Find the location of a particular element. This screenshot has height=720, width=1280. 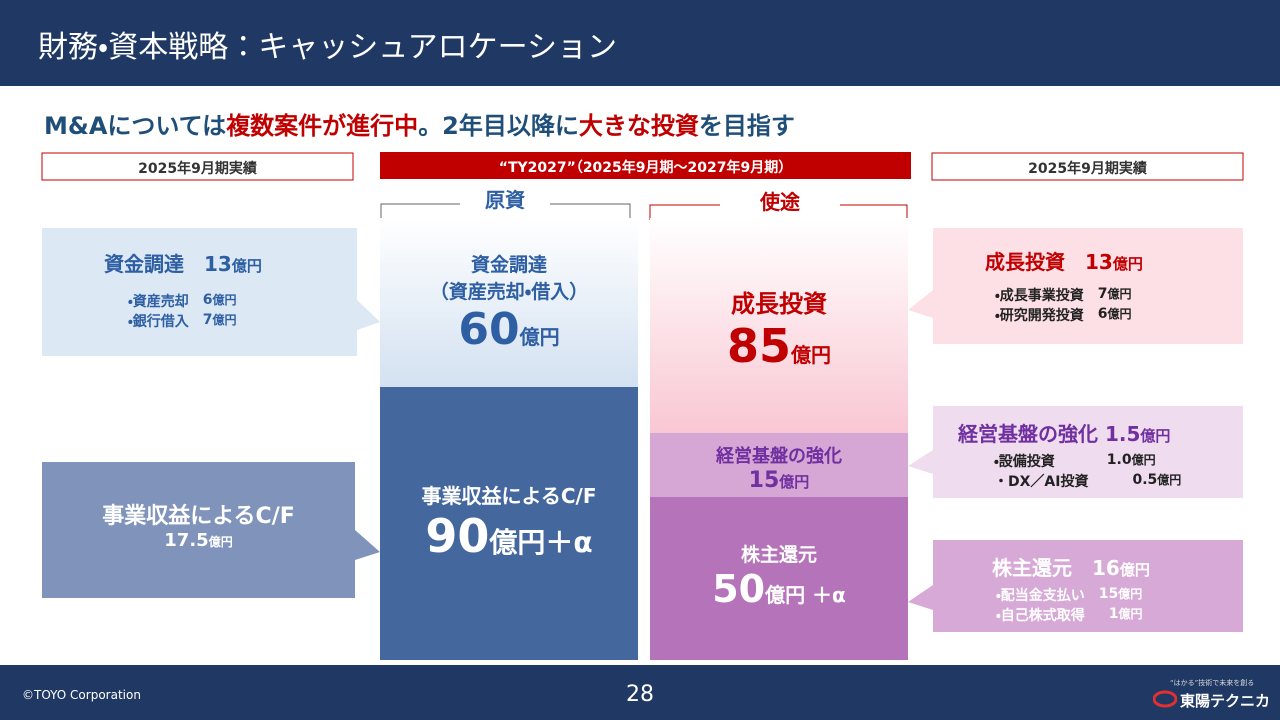

amount: 1.0 is located at coordinates (1119, 460).